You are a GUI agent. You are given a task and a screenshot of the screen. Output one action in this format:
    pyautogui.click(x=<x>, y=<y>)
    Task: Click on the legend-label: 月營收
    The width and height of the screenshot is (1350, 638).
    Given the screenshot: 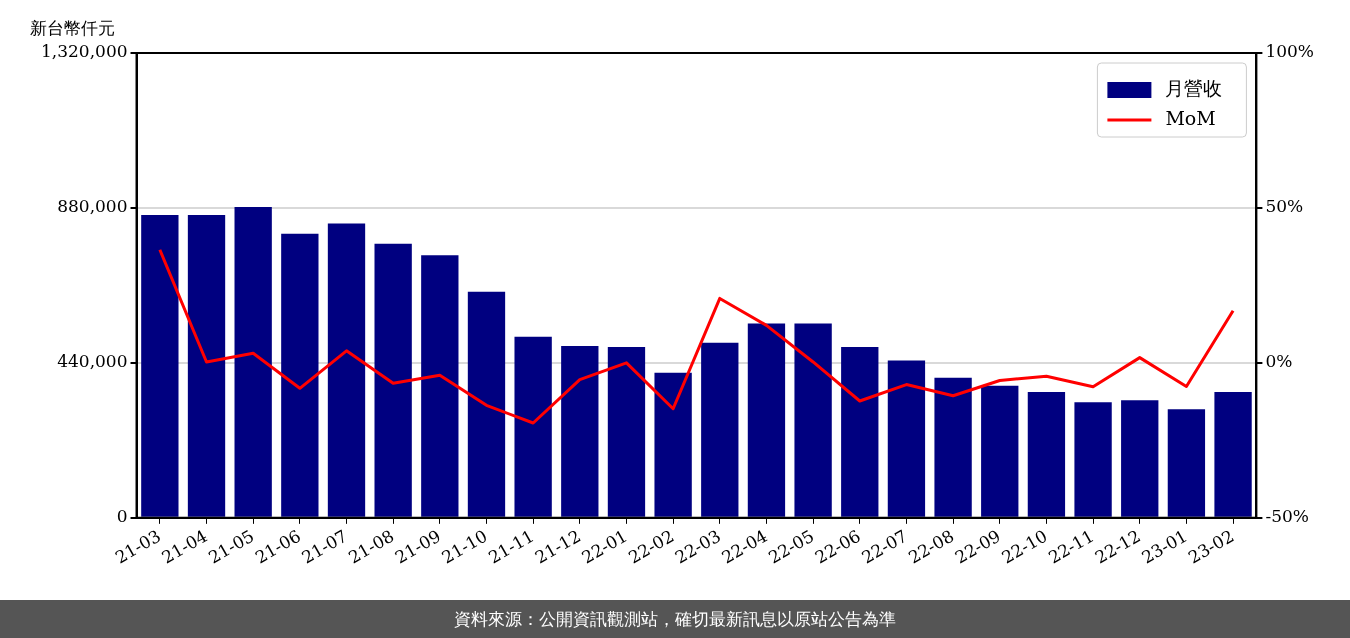 What is the action you would take?
    pyautogui.click(x=1194, y=87)
    